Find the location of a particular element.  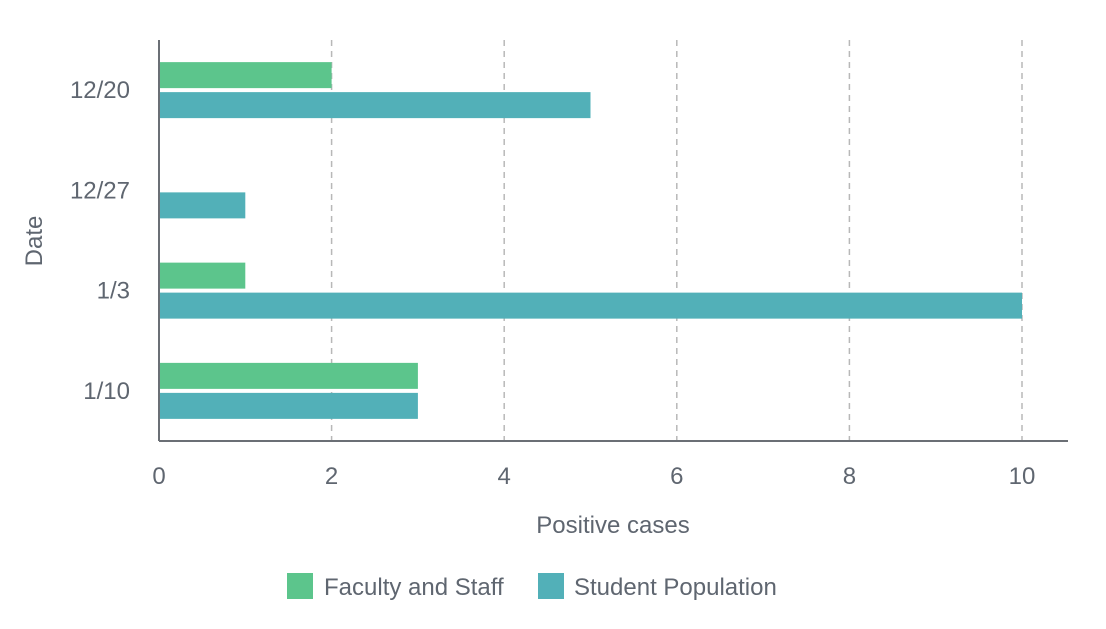

y-tick-label: 1/10 is located at coordinates (106, 391).